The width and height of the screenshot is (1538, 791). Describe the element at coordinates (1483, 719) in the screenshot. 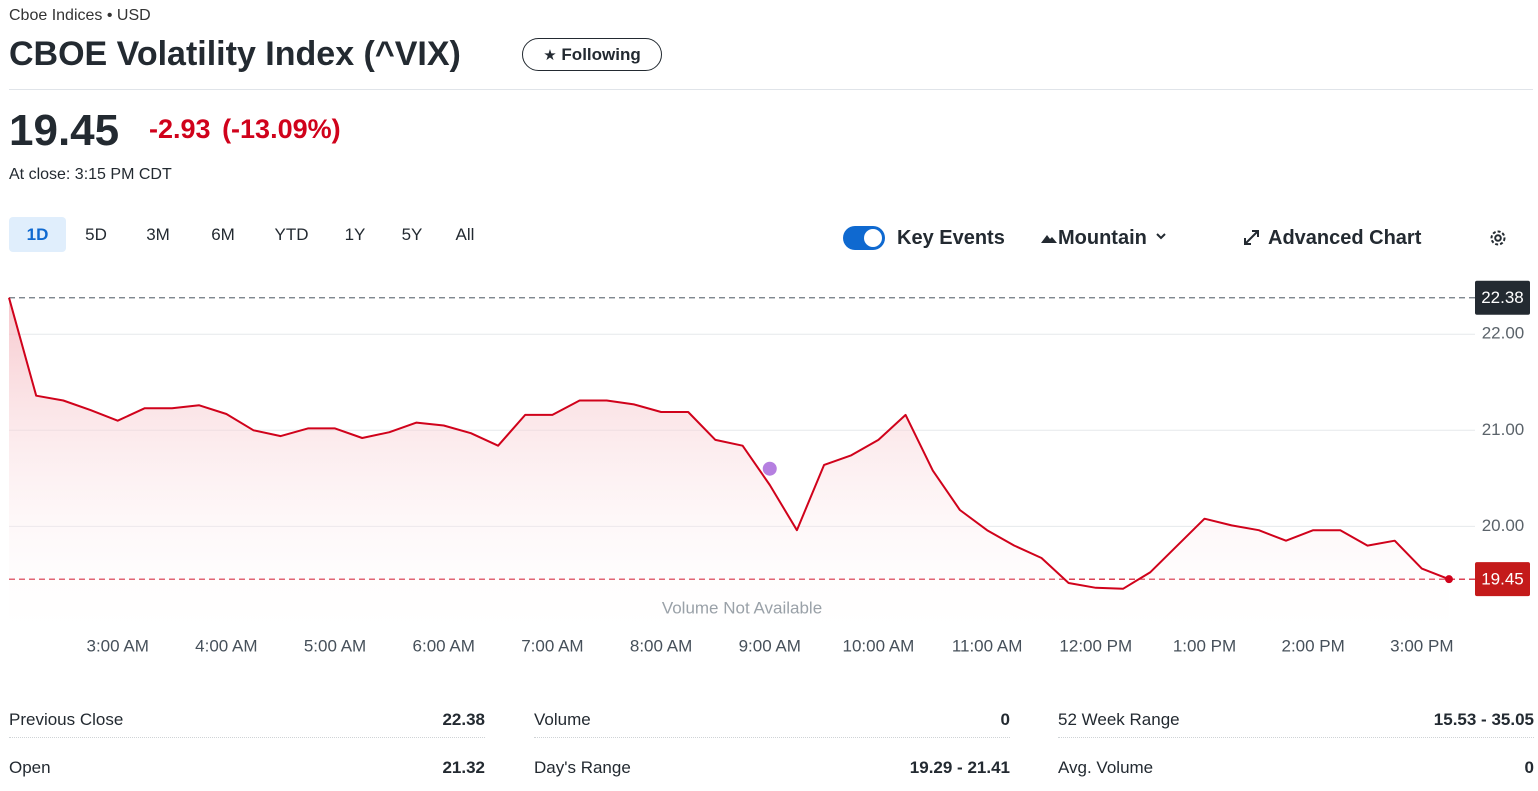

I see `stat-value: 15.53 - 35.05` at that location.